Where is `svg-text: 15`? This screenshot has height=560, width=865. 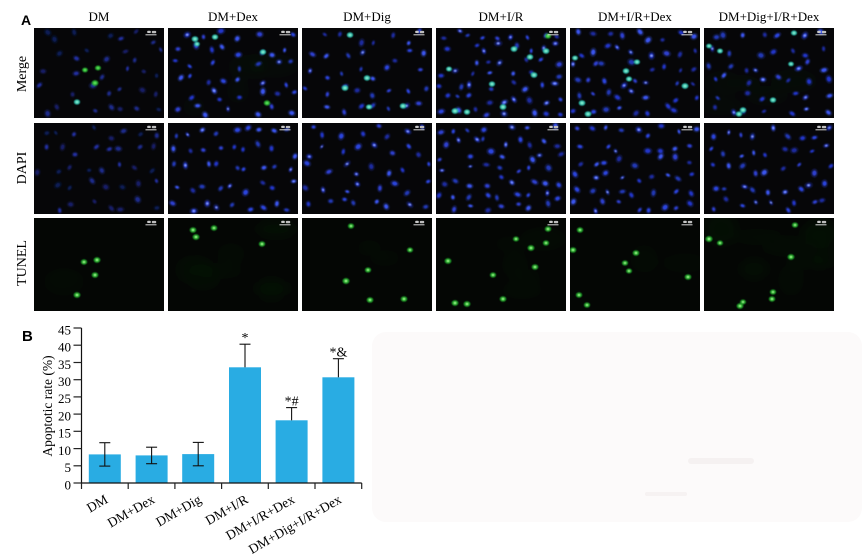 svg-text: 15 is located at coordinates (64, 433).